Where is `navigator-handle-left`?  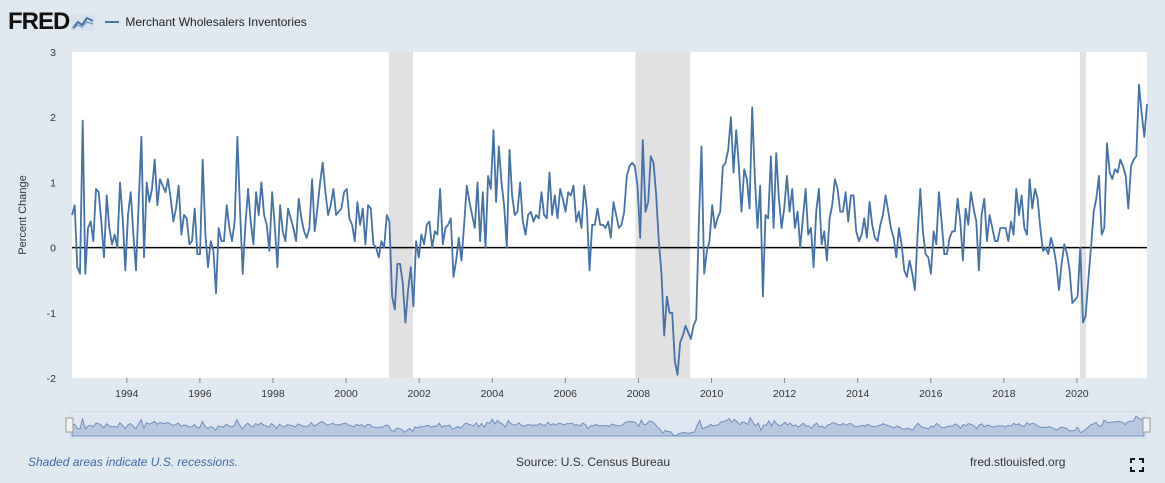 navigator-handle-left is located at coordinates (69, 425).